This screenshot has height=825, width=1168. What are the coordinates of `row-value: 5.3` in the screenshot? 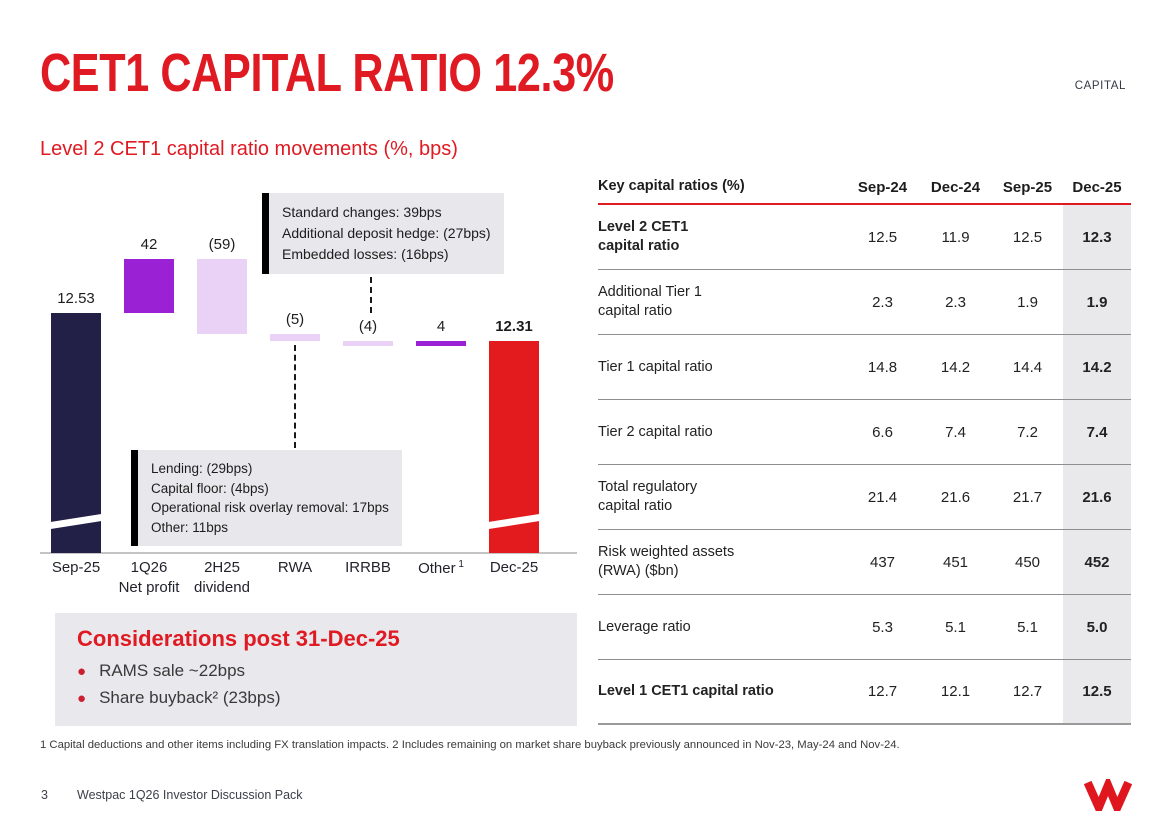 It's located at (882, 627).